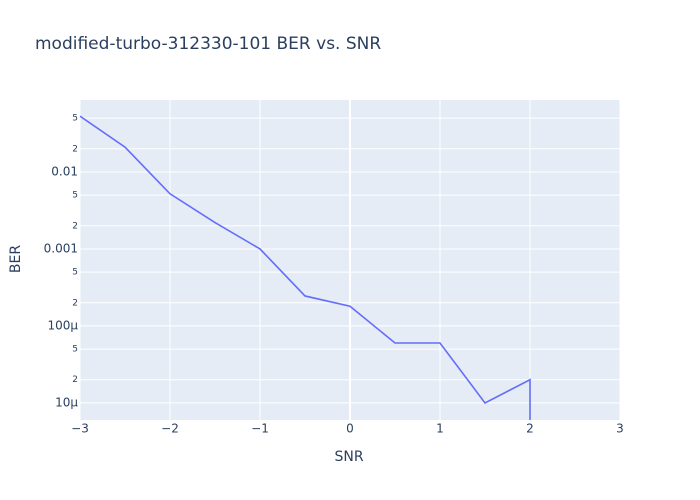  What do you see at coordinates (61, 248) in the screenshot?
I see `y-tick-label: 0.001` at bounding box center [61, 248].